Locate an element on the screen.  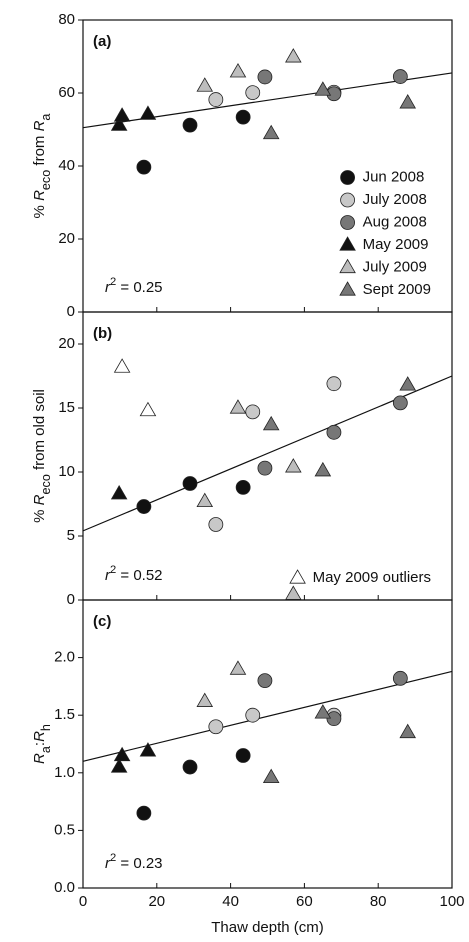
y-tick-label: 1.5 is located at coordinates (64, 714).